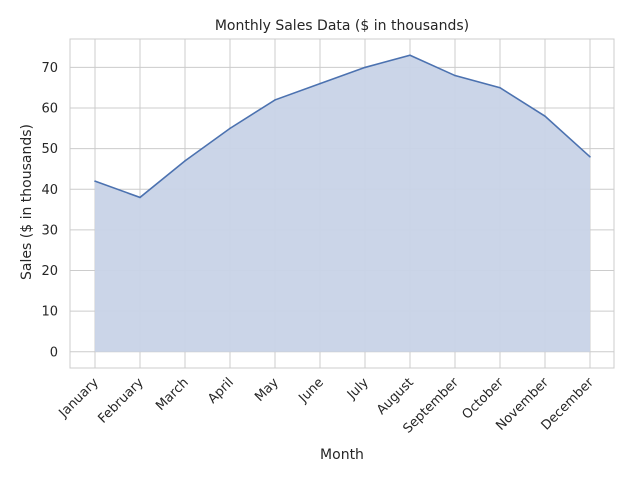 Image resolution: width=640 pixels, height=480 pixels. What do you see at coordinates (590, 156) in the screenshot?
I see `data-point-december` at bounding box center [590, 156].